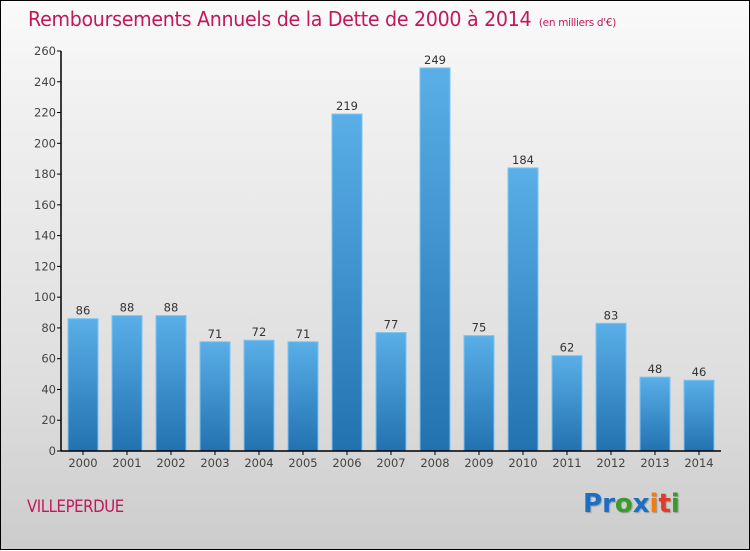  What do you see at coordinates (45, 266) in the screenshot?
I see `y-tick-label-120: 120` at bounding box center [45, 266].